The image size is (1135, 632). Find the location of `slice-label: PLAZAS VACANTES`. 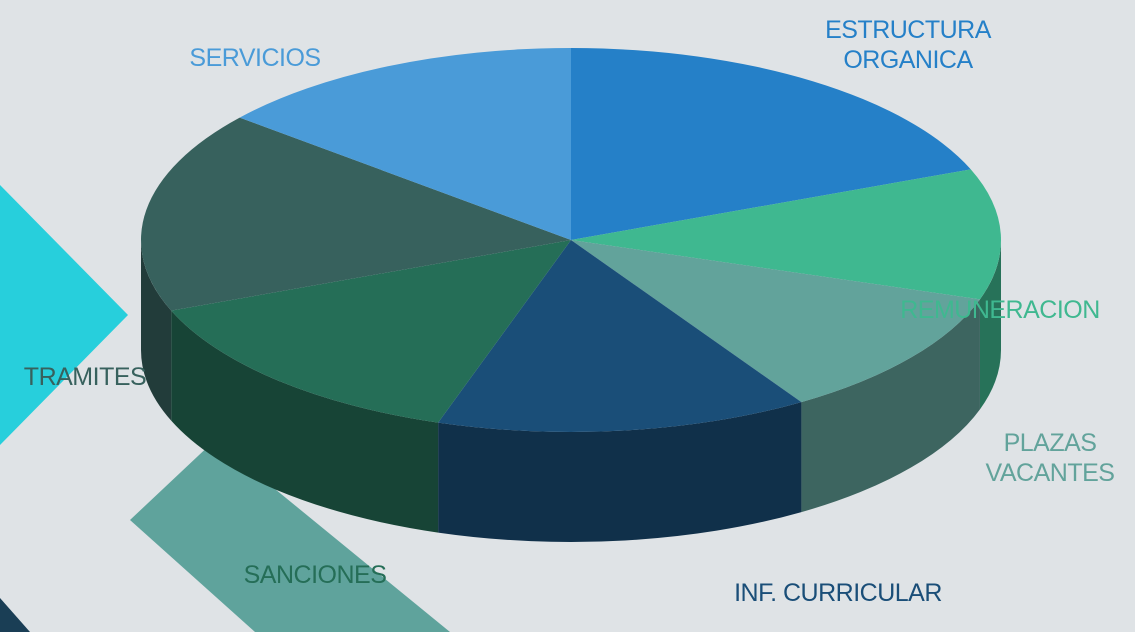

slice-label: PLAZAS VACANTES is located at coordinates (1050, 458).